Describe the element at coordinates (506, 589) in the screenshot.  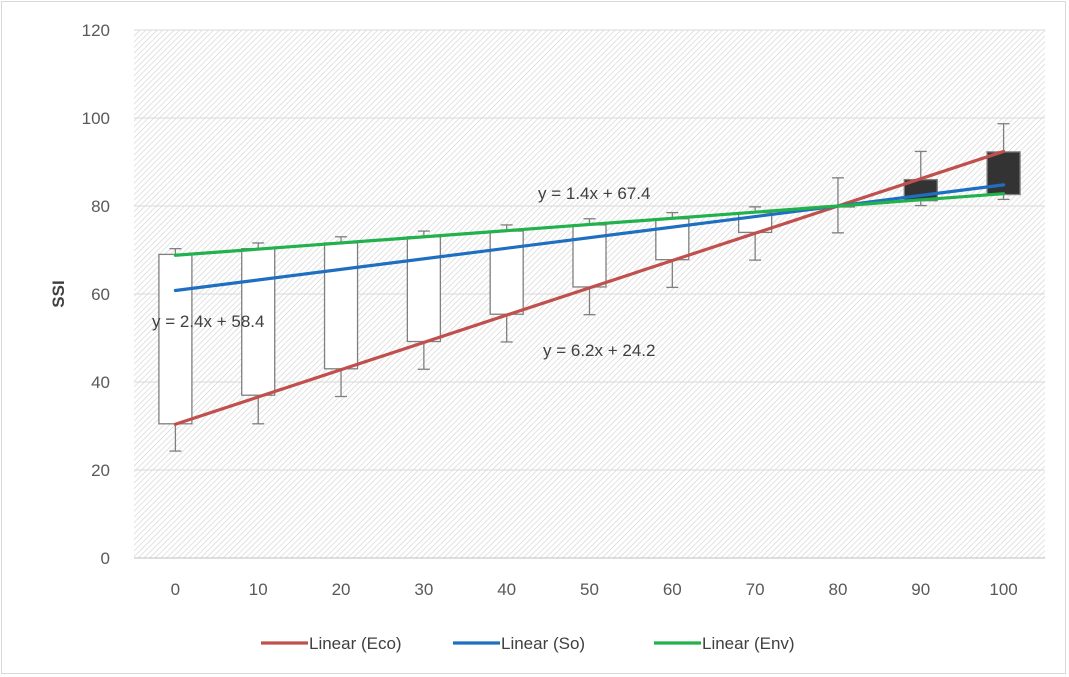
I see `x-tick-label: 40` at that location.